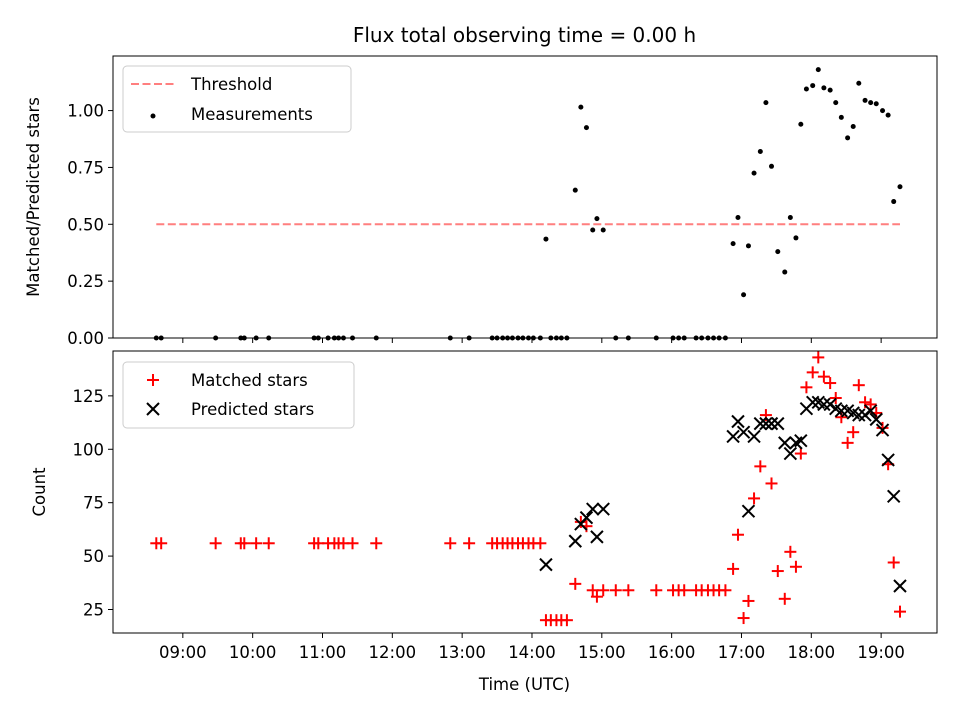 The width and height of the screenshot is (960, 720). Describe the element at coordinates (237, 99) in the screenshot. I see `top-legend-box` at that location.